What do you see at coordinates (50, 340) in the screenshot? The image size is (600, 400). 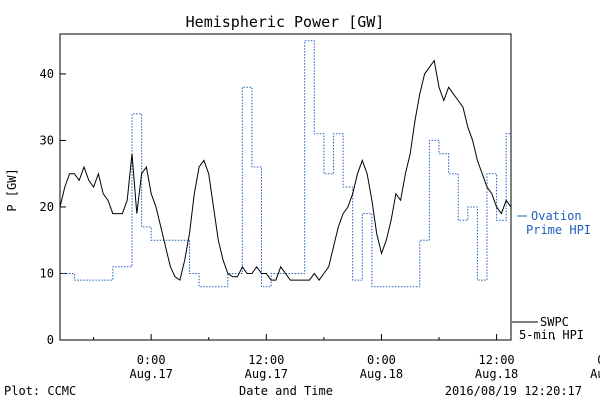 I see `y-tick-label: 0` at bounding box center [50, 340].